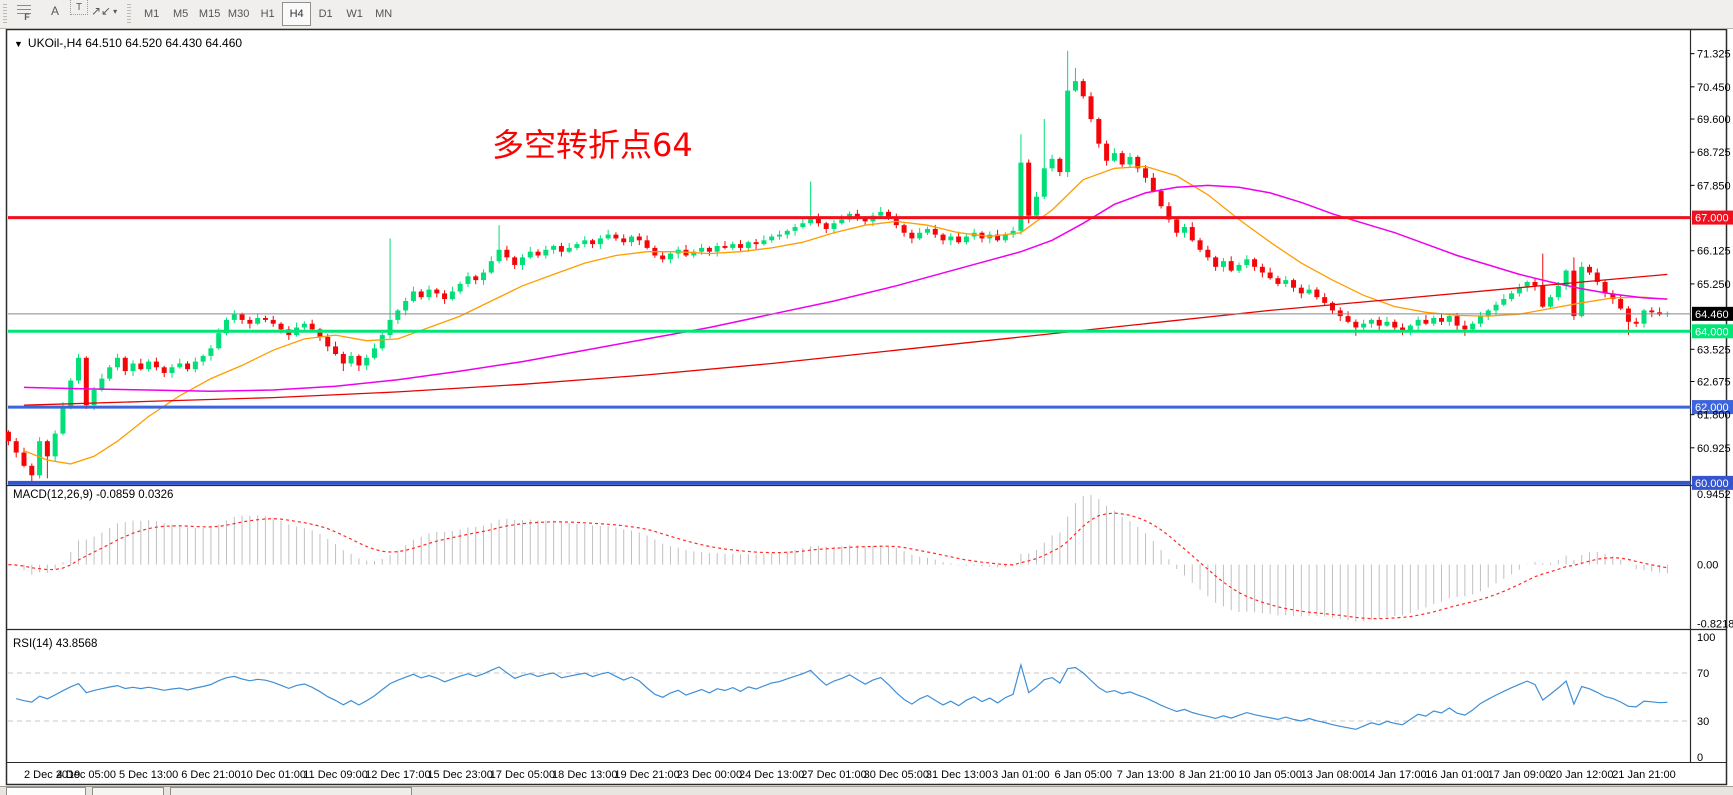 This screenshot has height=795, width=1733. What do you see at coordinates (273, 775) in the screenshot?
I see `svg-text: 10 Dec 01:00` at bounding box center [273, 775].